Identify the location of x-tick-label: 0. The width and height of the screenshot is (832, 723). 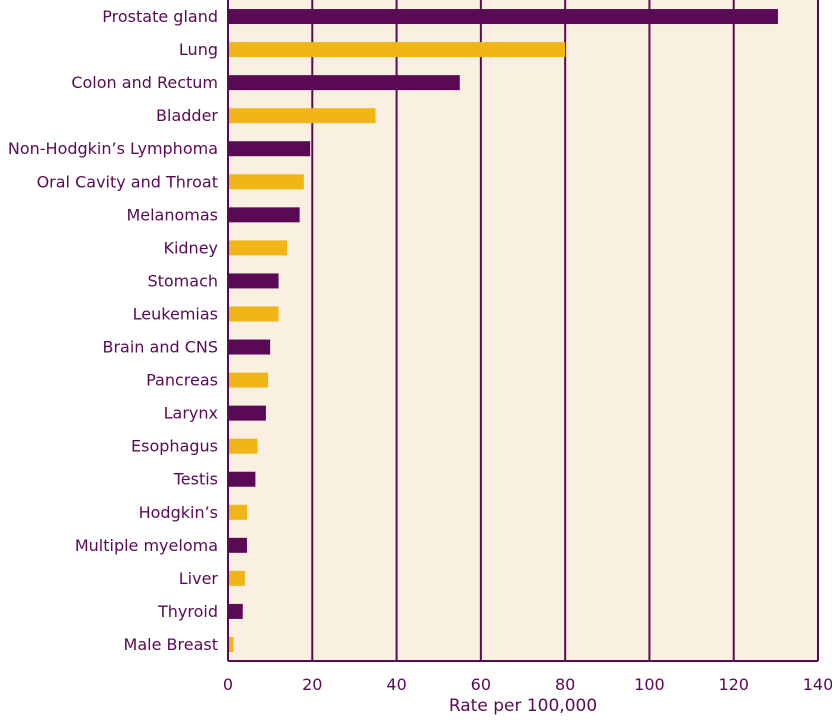
(228, 684).